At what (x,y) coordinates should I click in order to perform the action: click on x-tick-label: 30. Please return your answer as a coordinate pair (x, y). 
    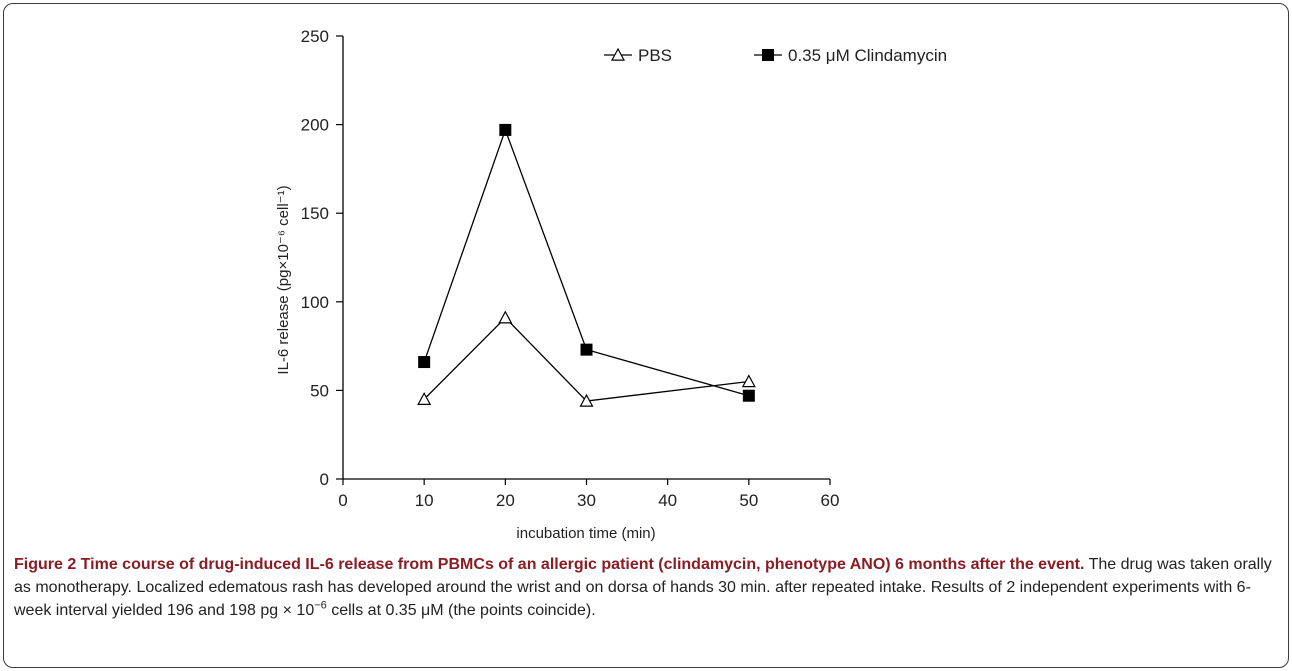
    Looking at the image, I should click on (586, 500).